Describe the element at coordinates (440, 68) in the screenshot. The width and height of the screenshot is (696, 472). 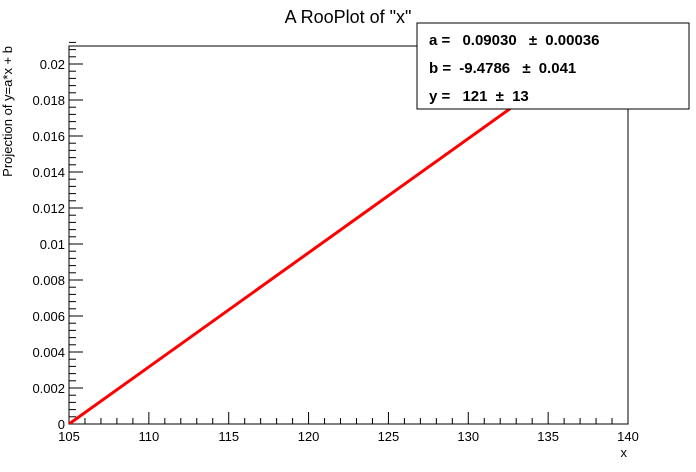
I see `stat-b-name: b =` at that location.